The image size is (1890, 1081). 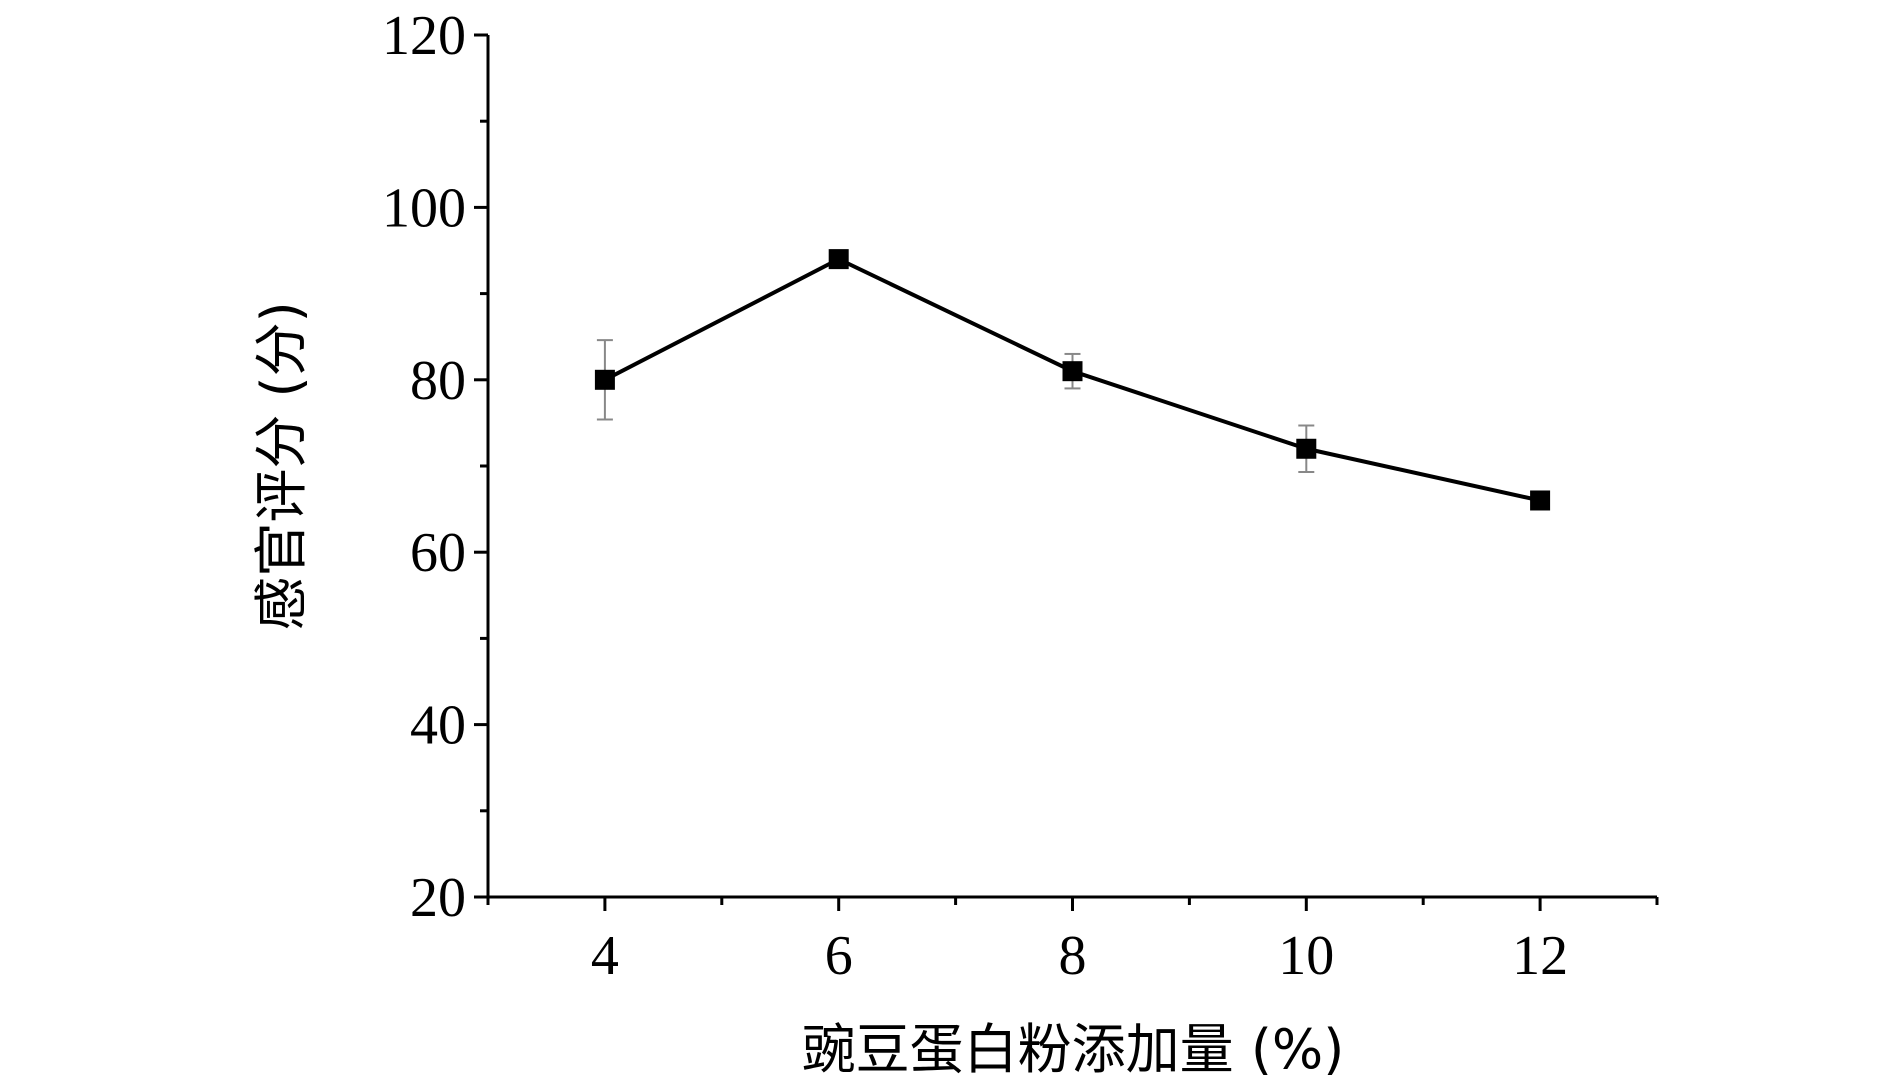 I want to click on y-ticks: 20 40 60 80 100 120, so click(x=435, y=467).